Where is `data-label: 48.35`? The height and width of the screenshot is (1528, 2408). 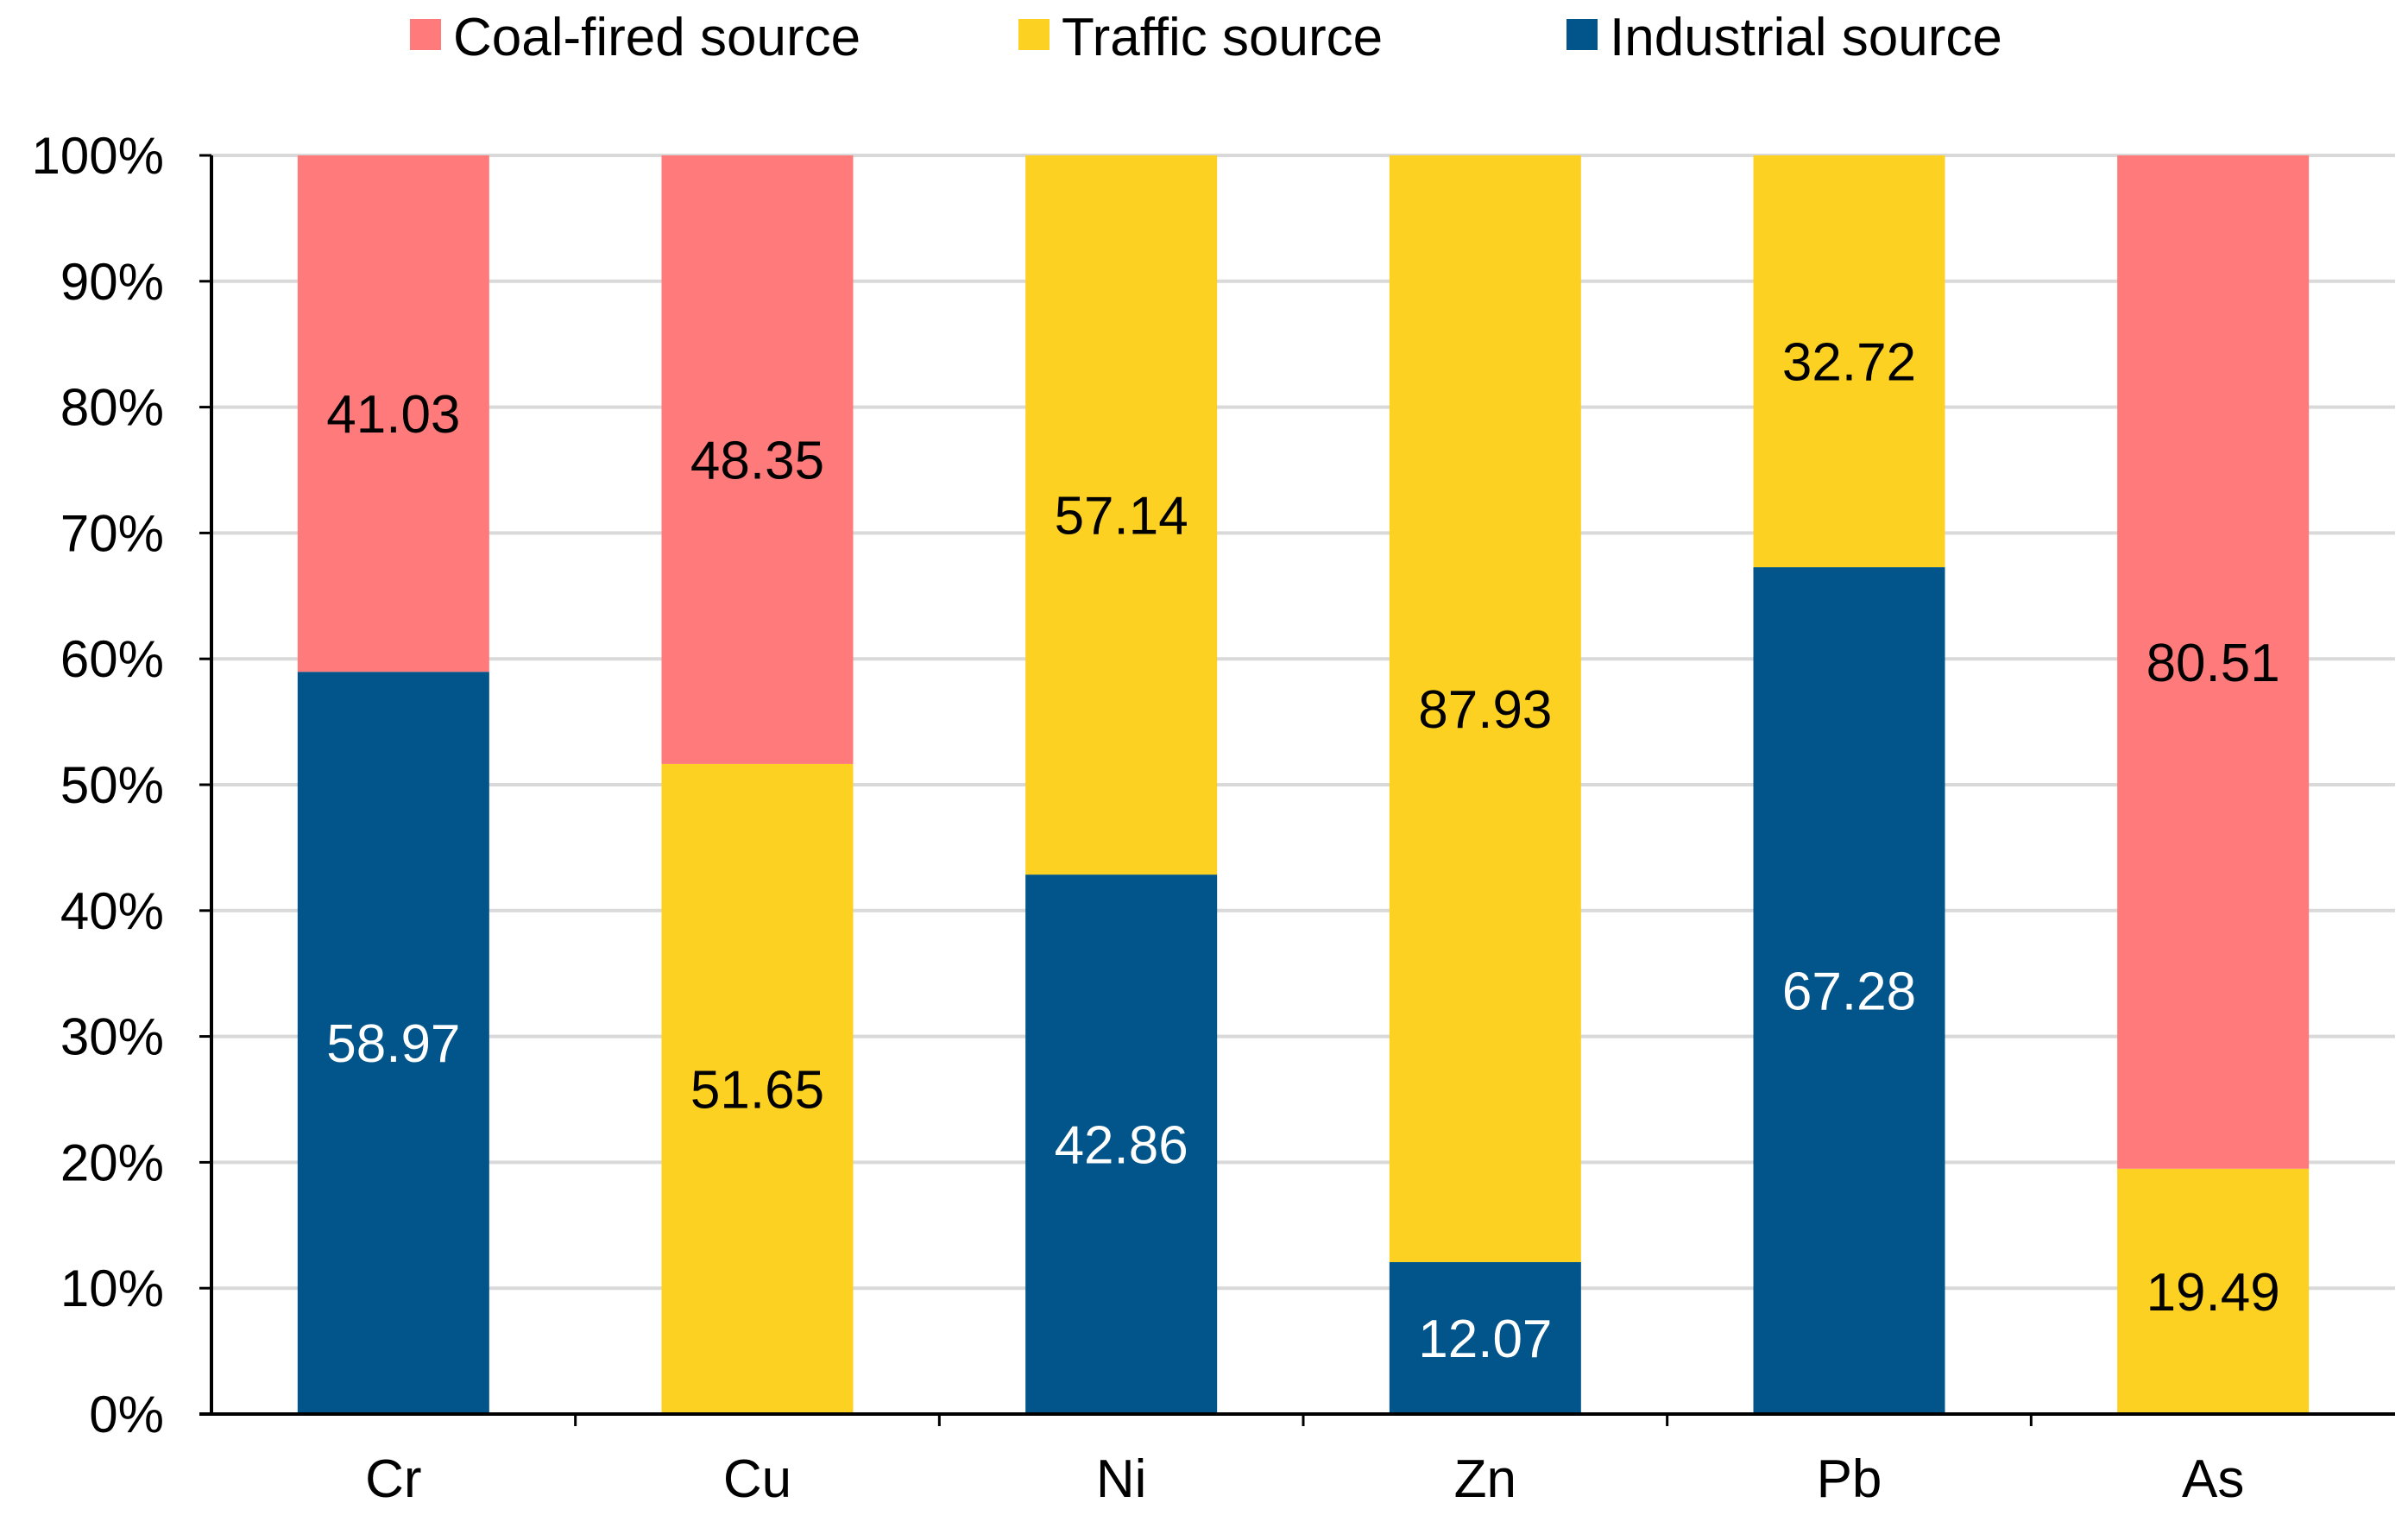
data-label: 48.35 is located at coordinates (757, 461).